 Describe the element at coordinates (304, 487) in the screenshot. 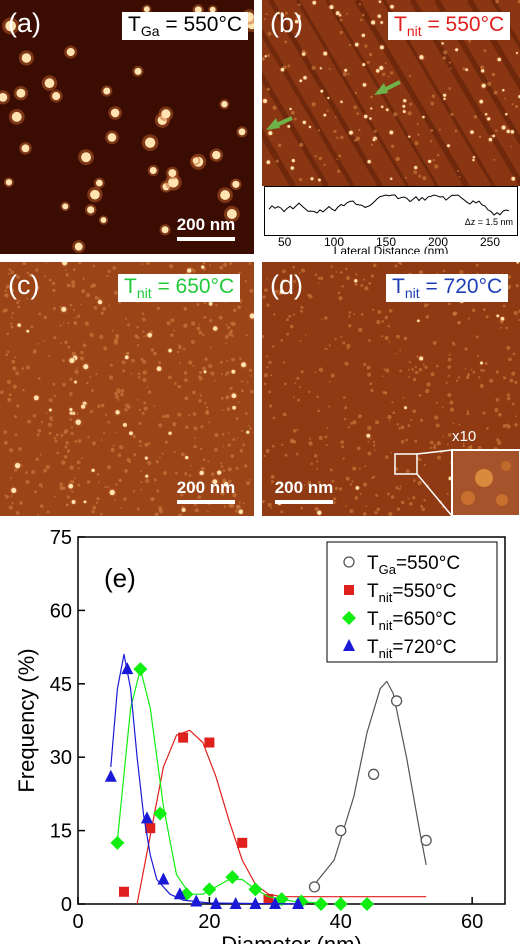

I see `scale-text-d: 200 nm` at that location.